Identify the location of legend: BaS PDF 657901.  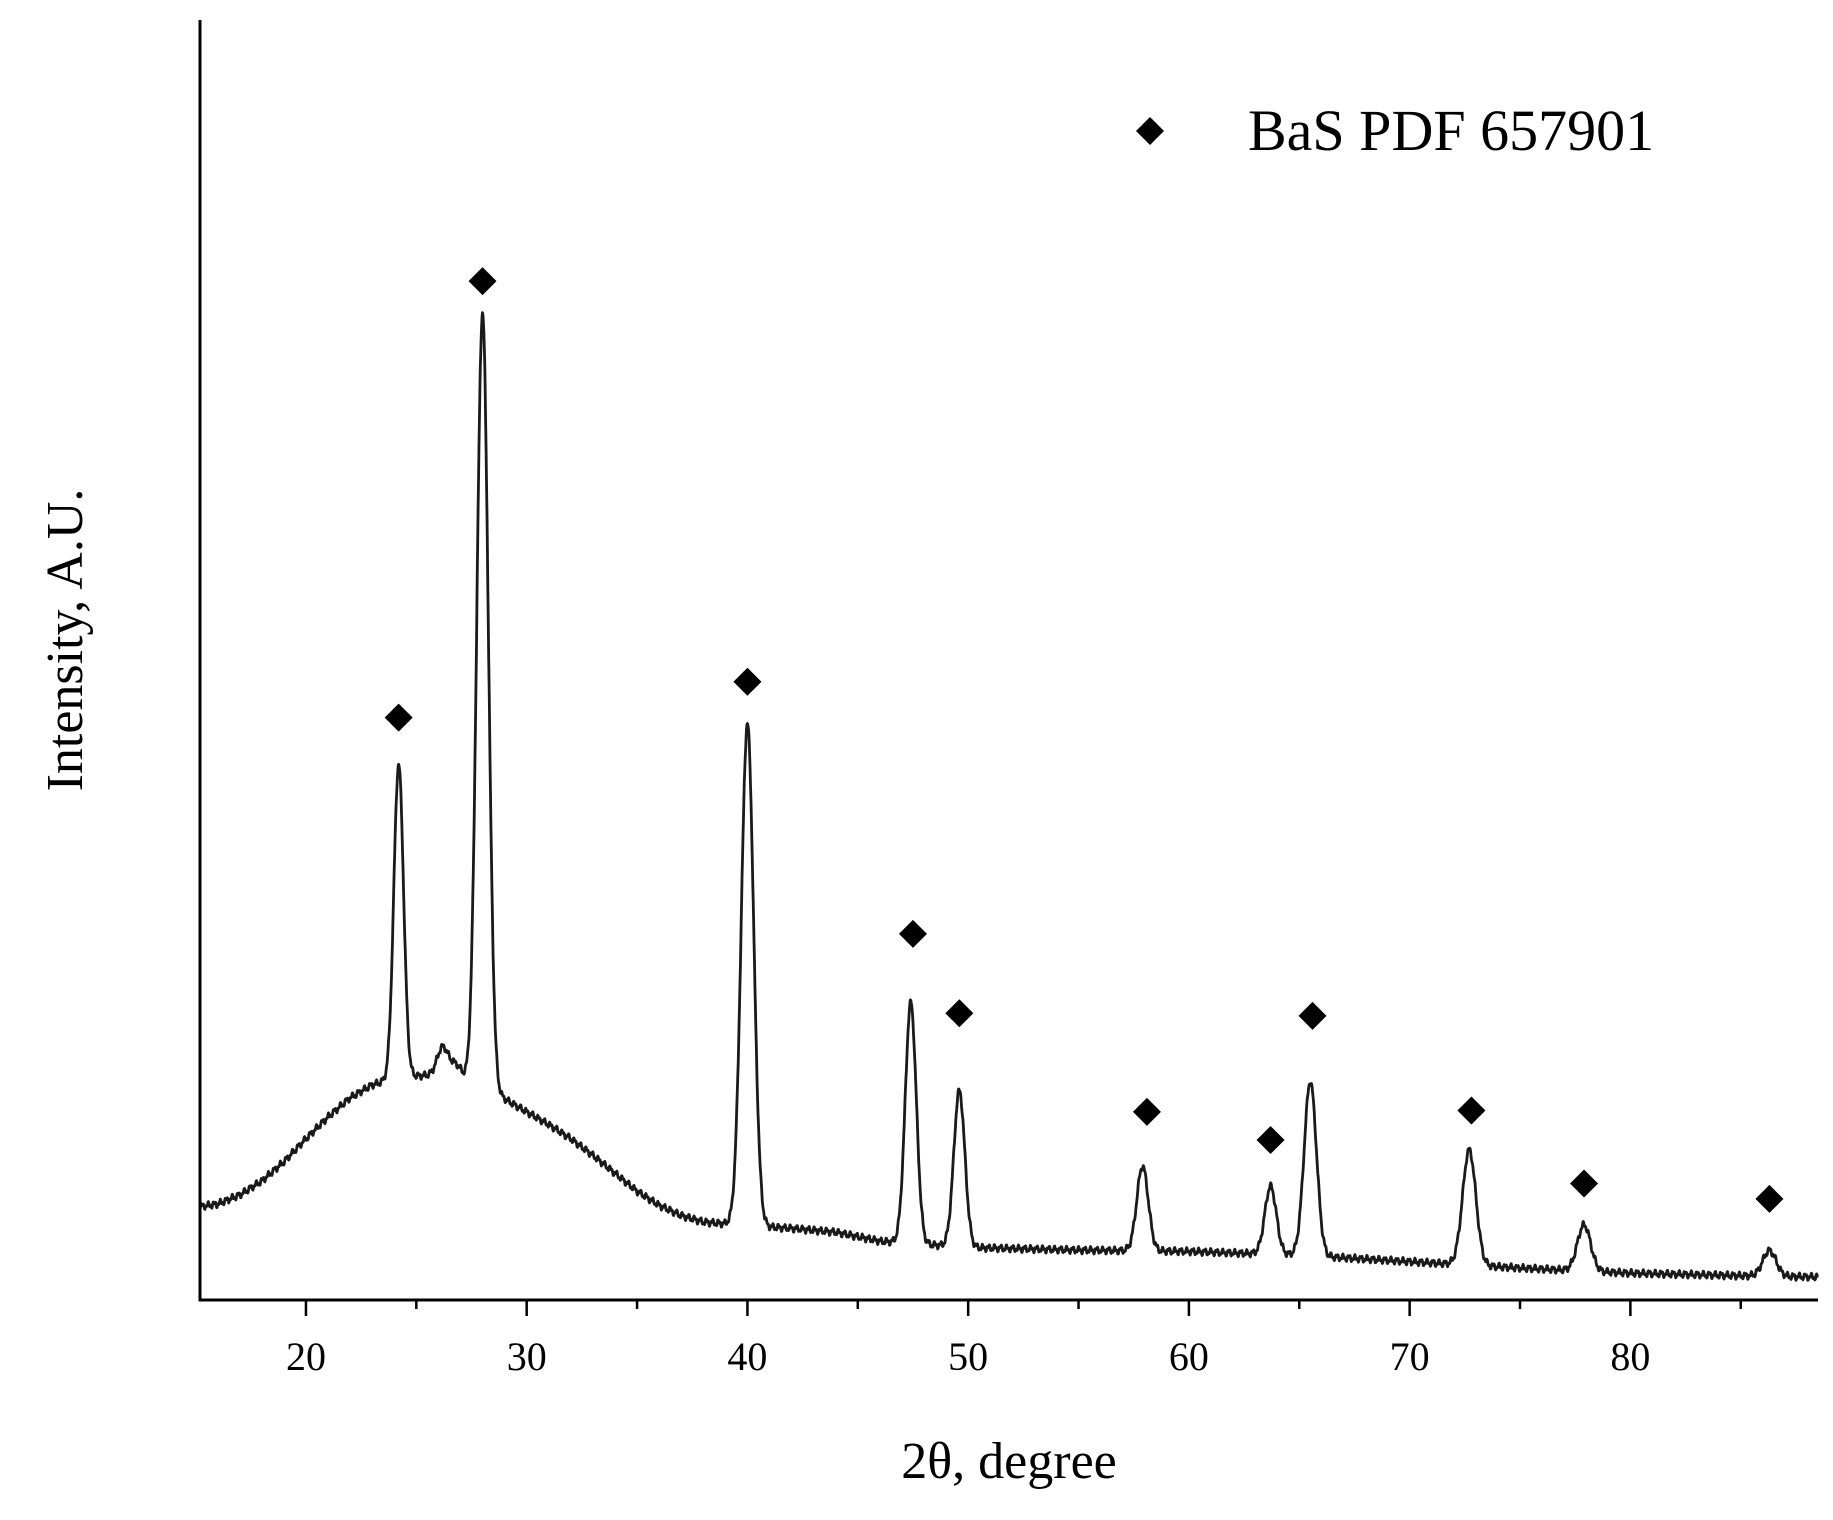
(1395, 130).